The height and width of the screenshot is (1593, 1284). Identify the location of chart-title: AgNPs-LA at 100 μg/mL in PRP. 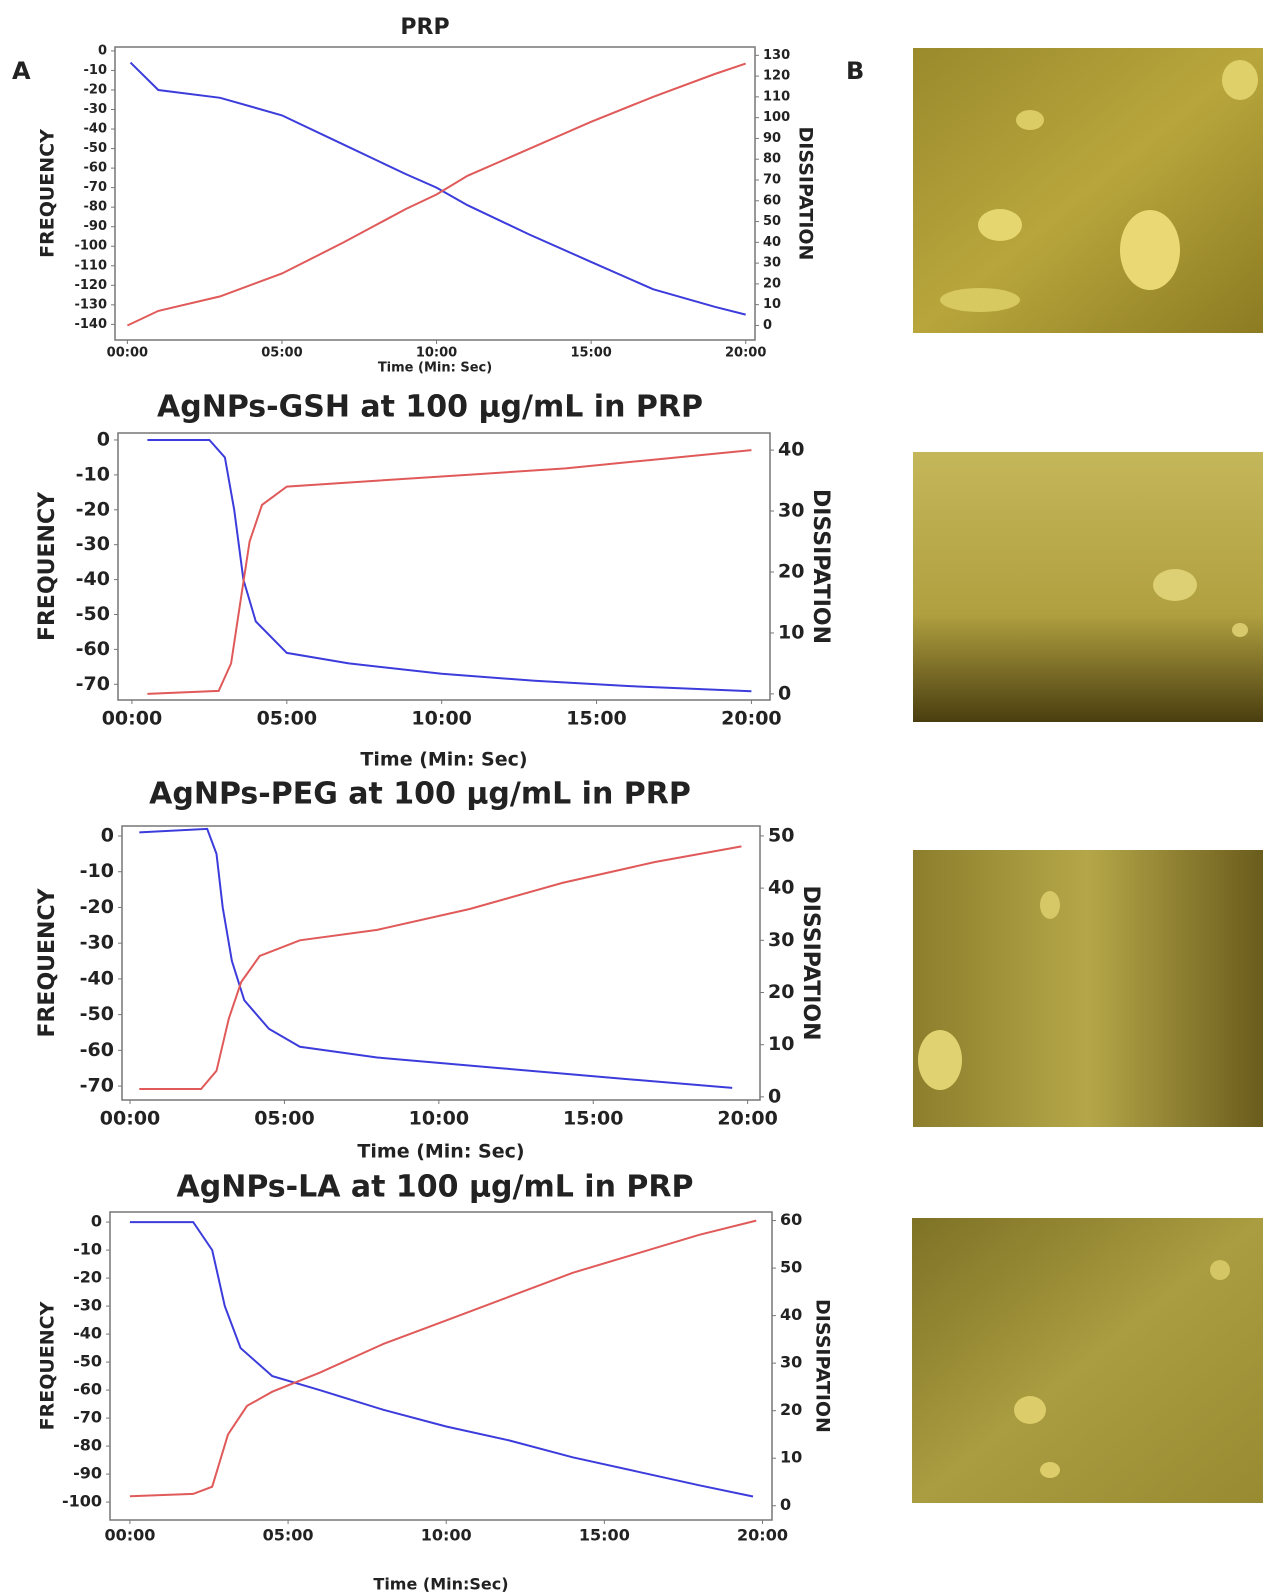
(435, 1187).